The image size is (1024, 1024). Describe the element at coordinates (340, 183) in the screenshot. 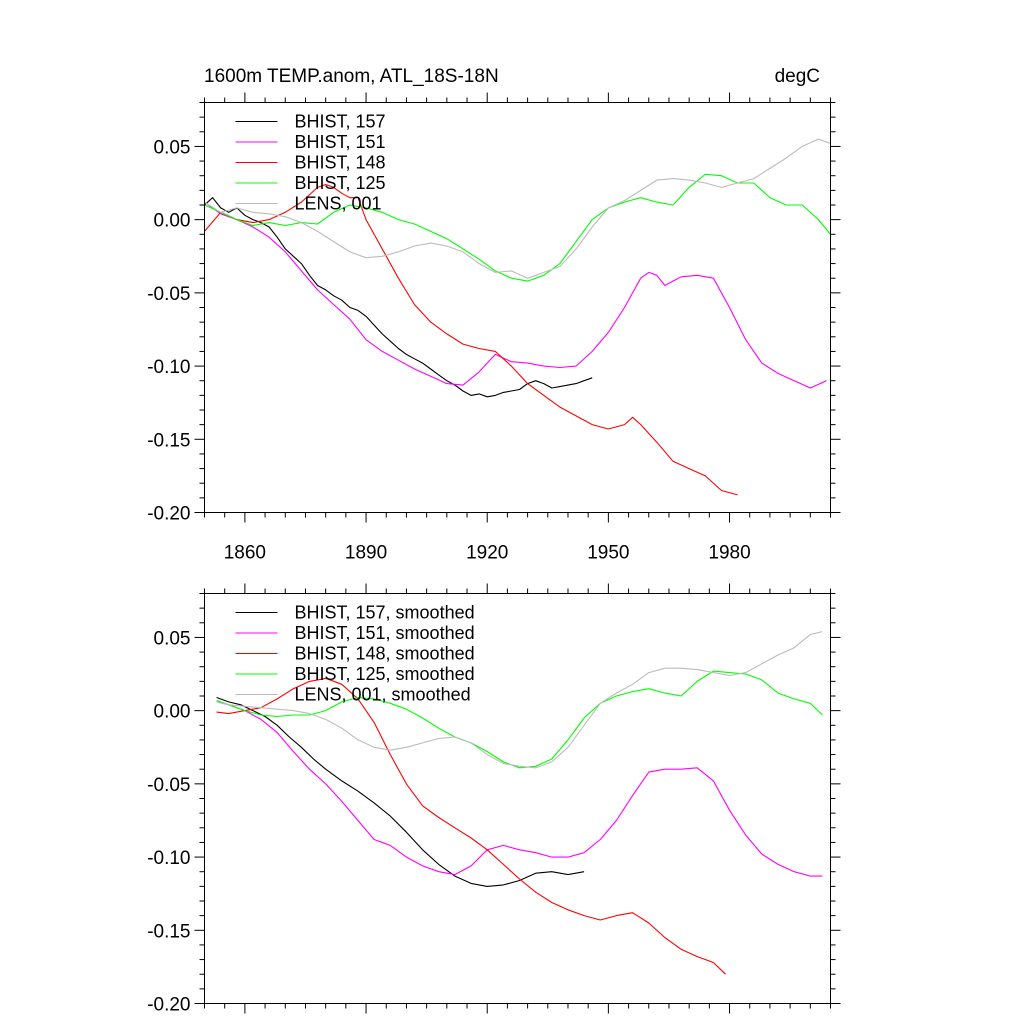

I see `legend-label: BHIST, 125` at that location.